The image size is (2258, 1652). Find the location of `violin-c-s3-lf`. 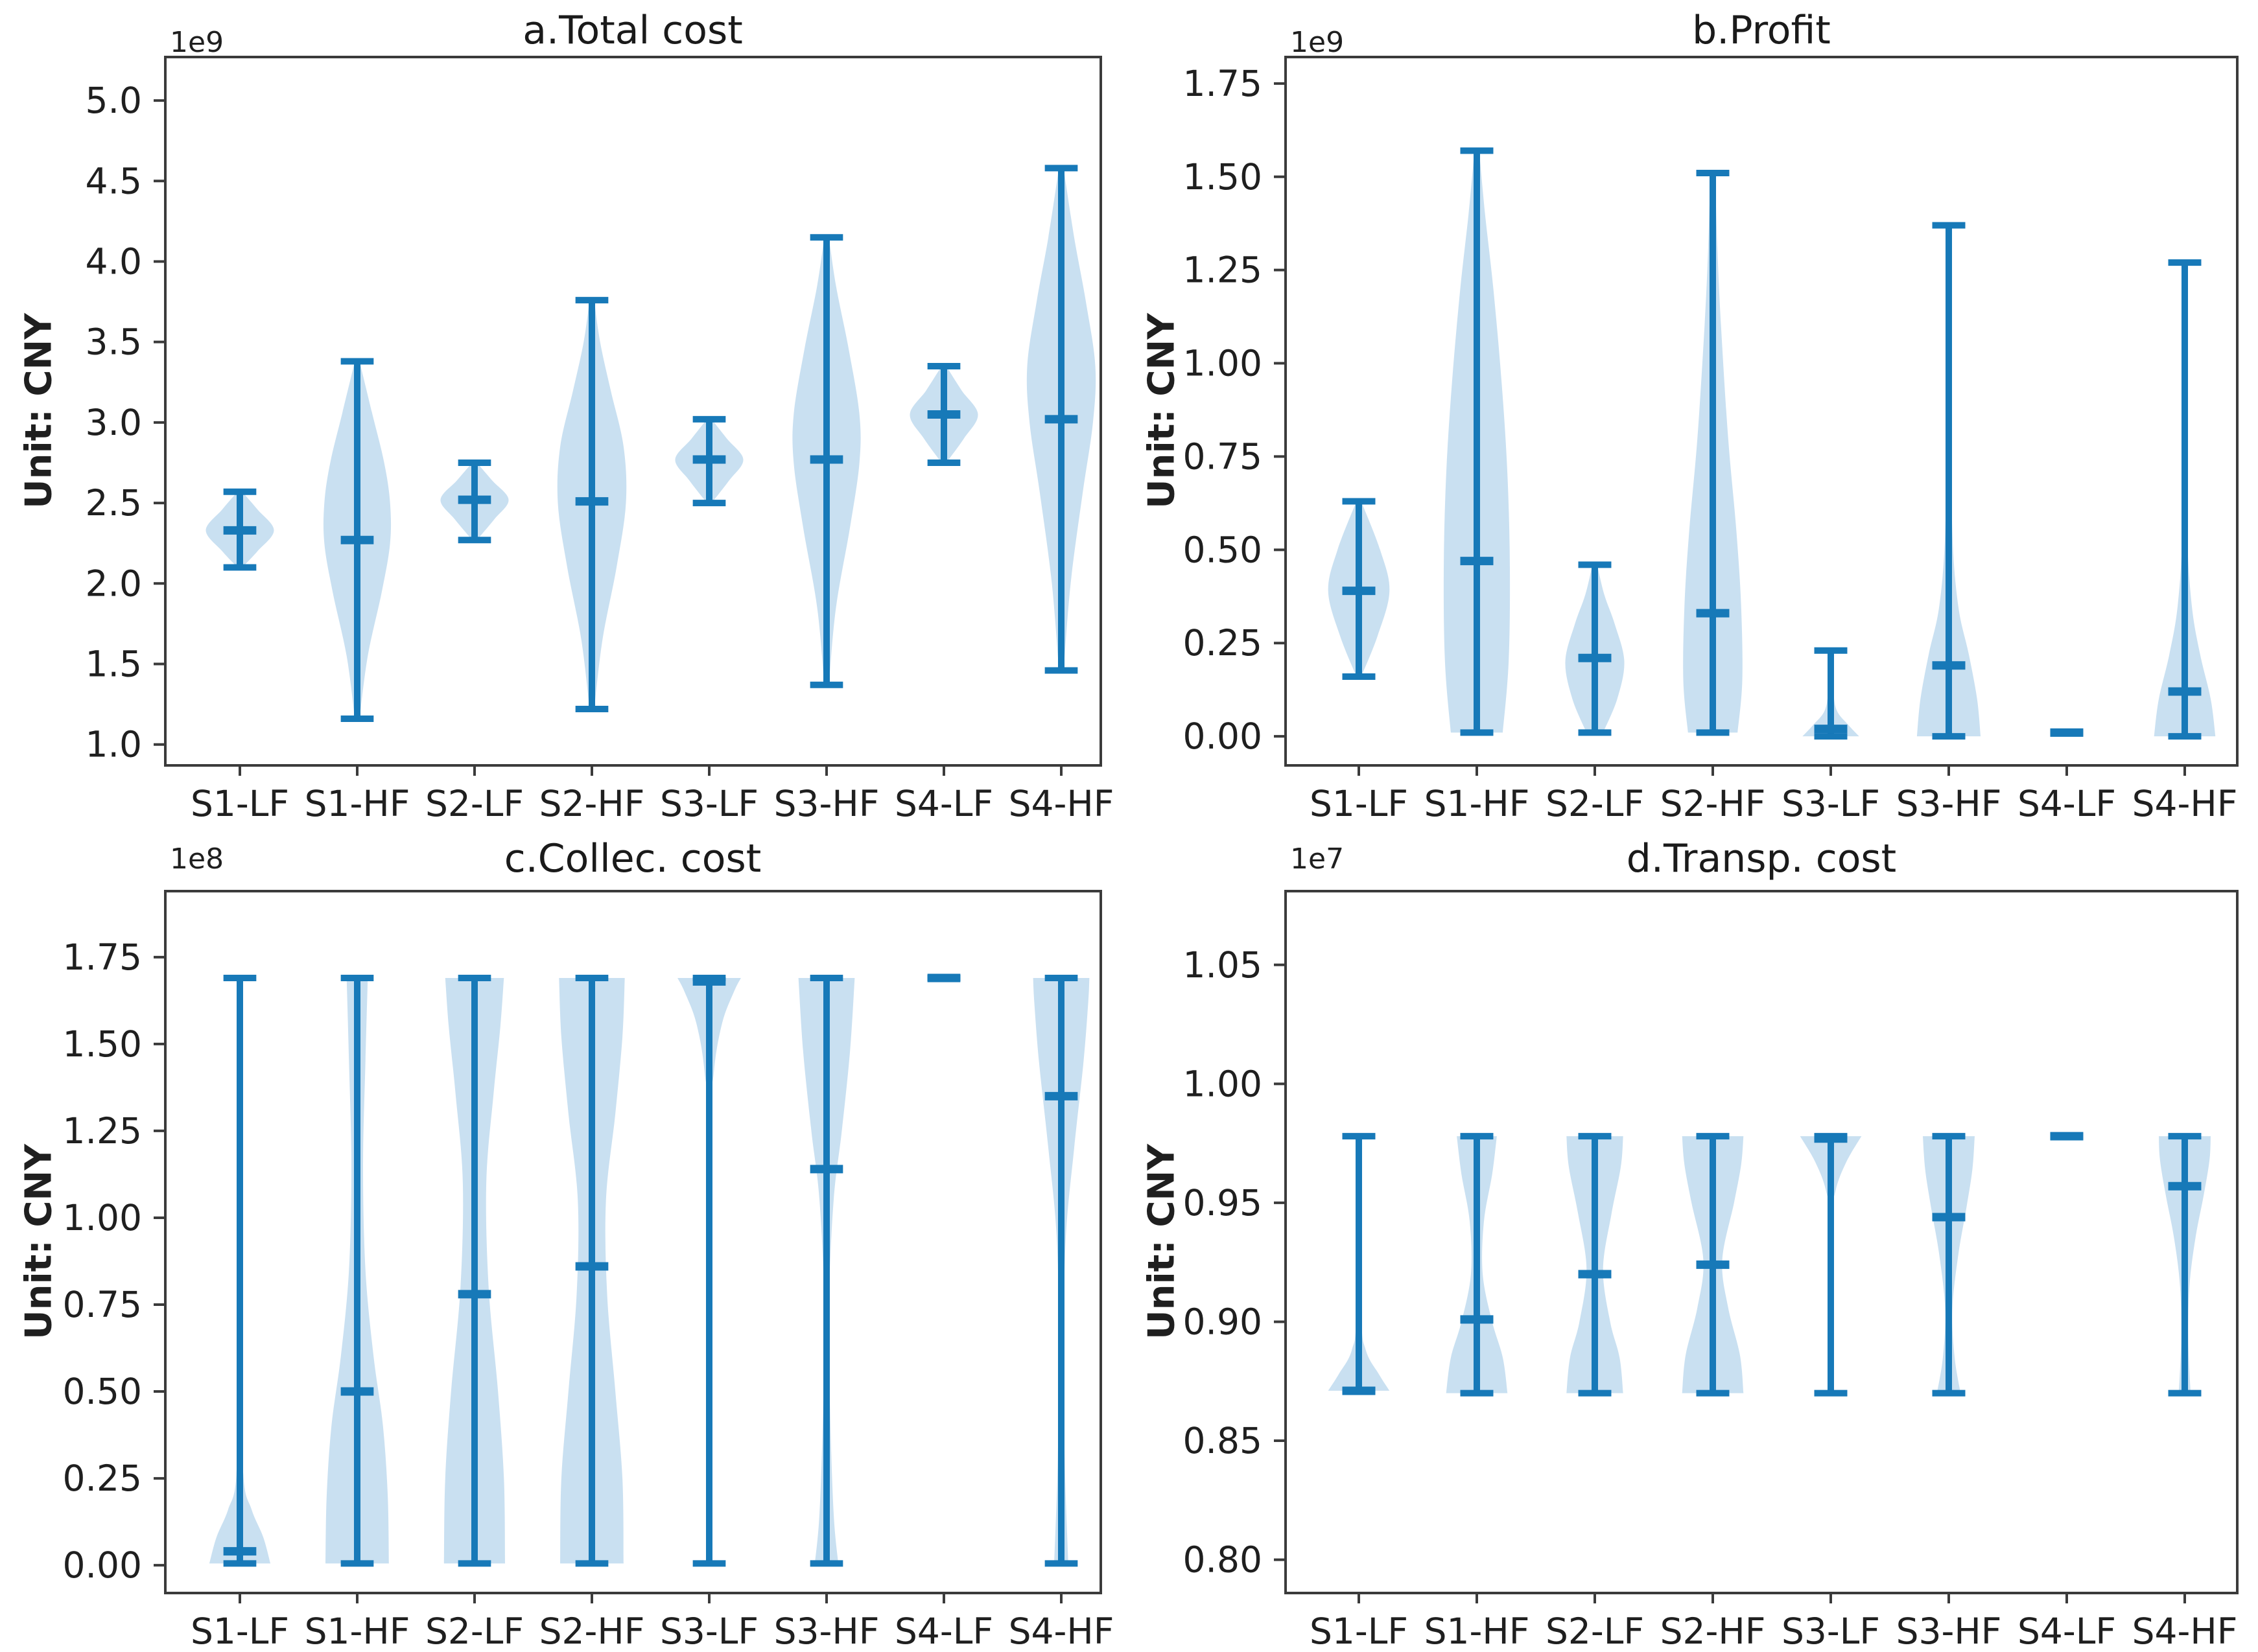

violin-c-s3-lf is located at coordinates (709, 1271).